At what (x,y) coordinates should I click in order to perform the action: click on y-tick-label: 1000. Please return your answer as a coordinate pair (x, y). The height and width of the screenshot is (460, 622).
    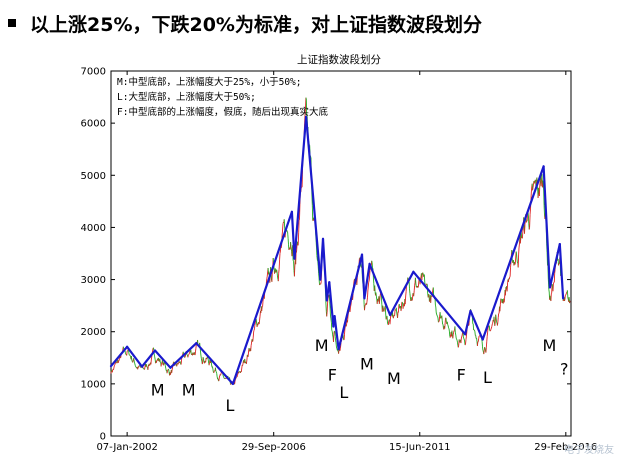
    Looking at the image, I should click on (93, 384).